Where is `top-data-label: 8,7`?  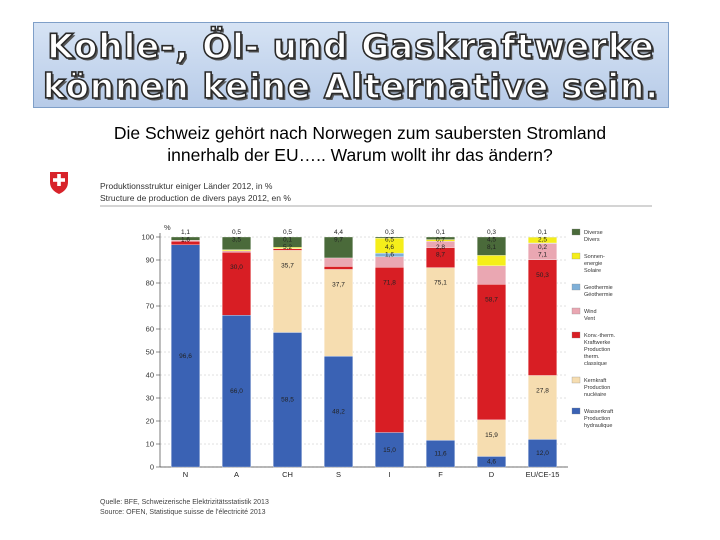
top-data-label: 8,7 is located at coordinates (440, 255).